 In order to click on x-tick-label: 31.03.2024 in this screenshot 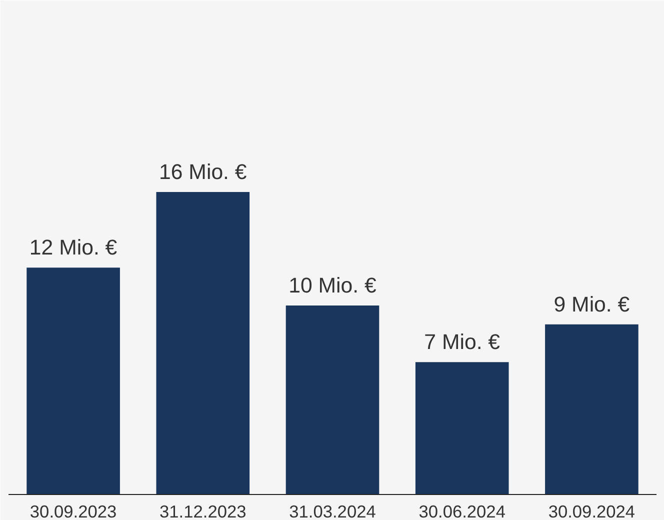, I will do `click(332, 511)`.